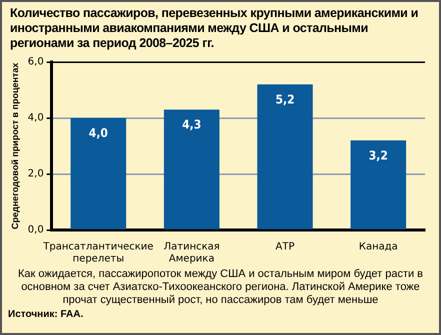 Image resolution: width=441 pixels, height=335 pixels. I want to click on y-tick-label: 6,0, so click(36, 62).